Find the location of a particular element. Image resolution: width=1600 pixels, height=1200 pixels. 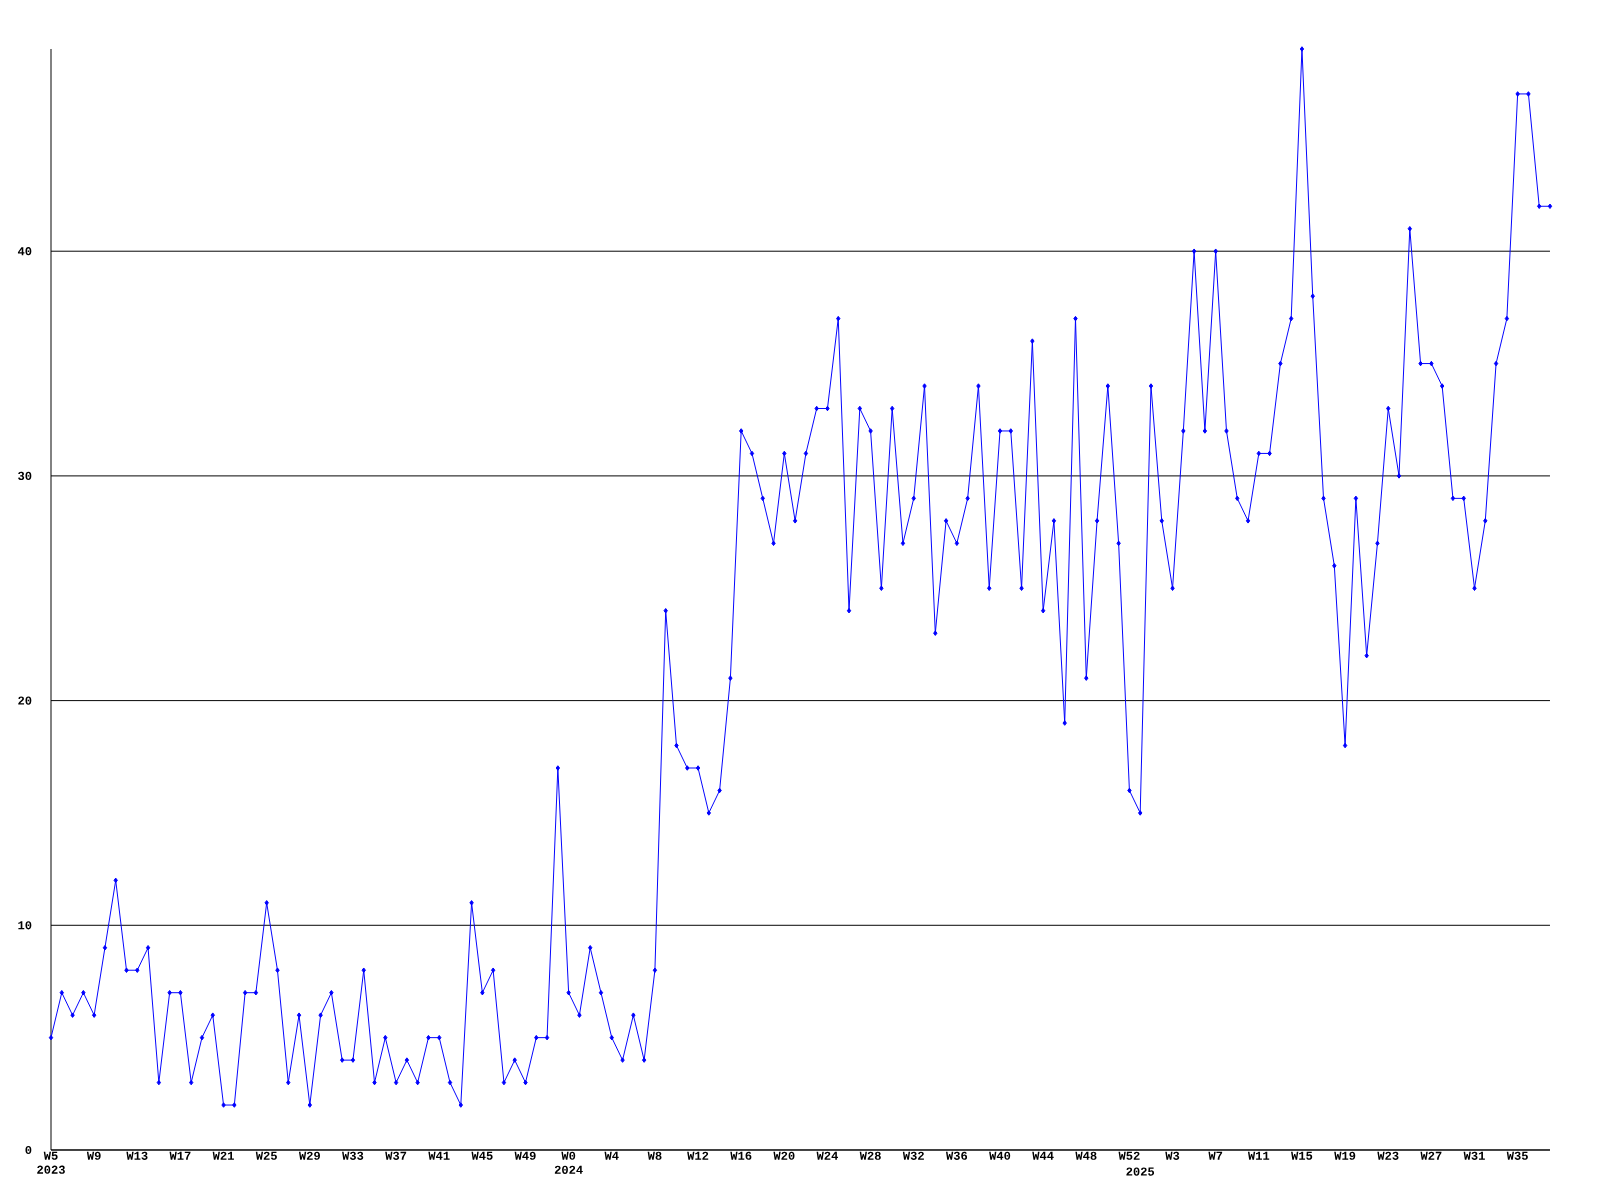

y-tick-label: 10 is located at coordinates (25, 925).